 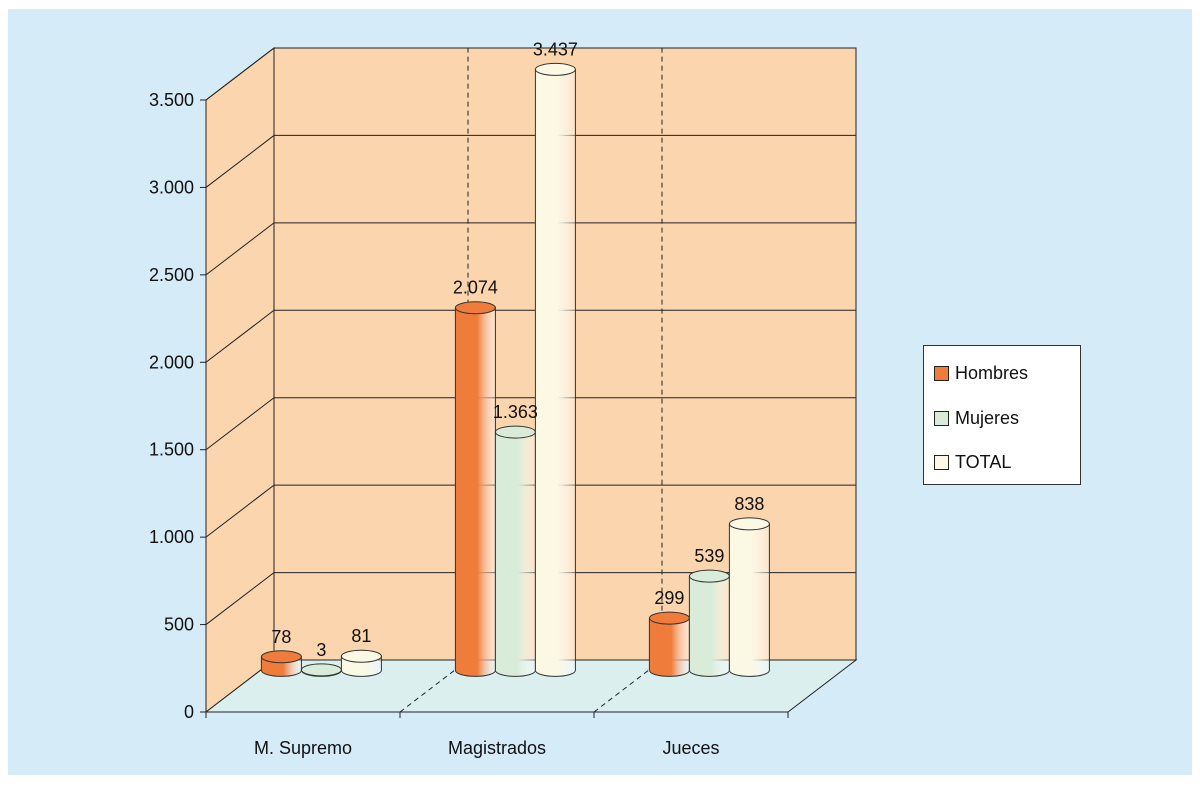 I want to click on bar-magistrados-mujeres, so click(x=515, y=551).